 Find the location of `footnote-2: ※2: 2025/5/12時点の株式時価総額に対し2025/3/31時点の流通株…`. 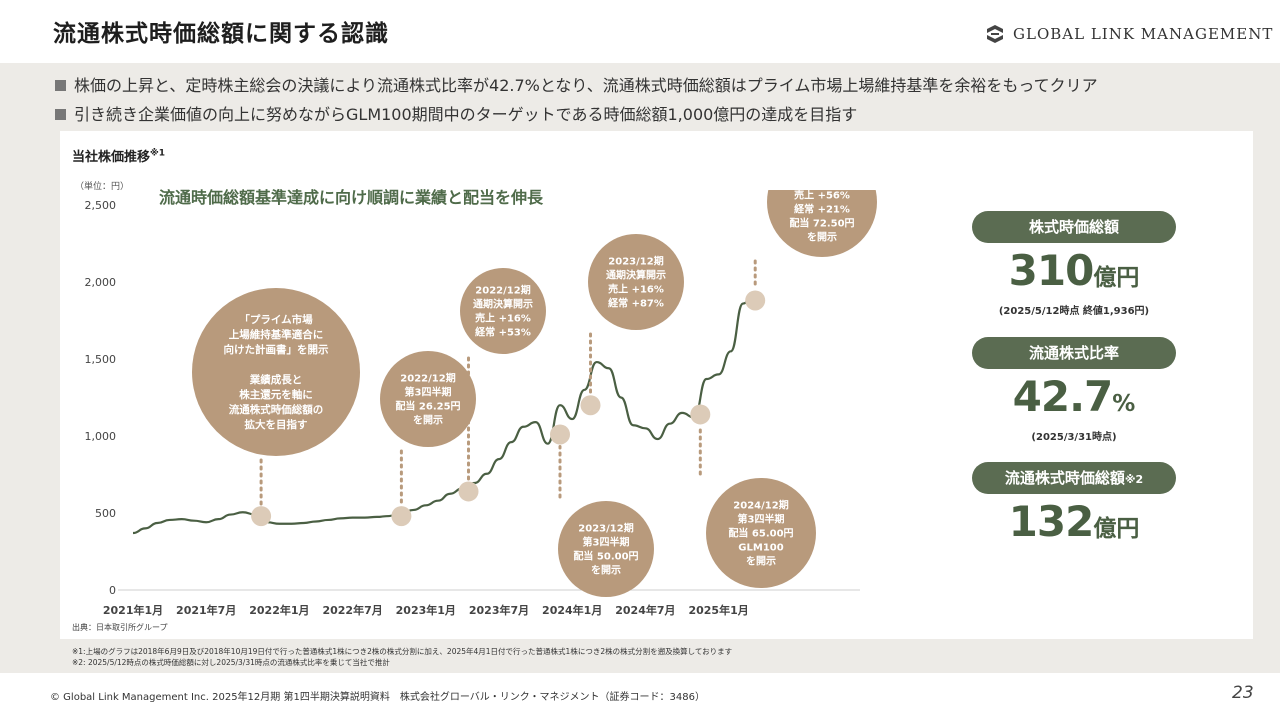

footnote-2: ※2: 2025/5/12時点の株式時価総額に対し2025/3/31時点の流通株… is located at coordinates (231, 662).